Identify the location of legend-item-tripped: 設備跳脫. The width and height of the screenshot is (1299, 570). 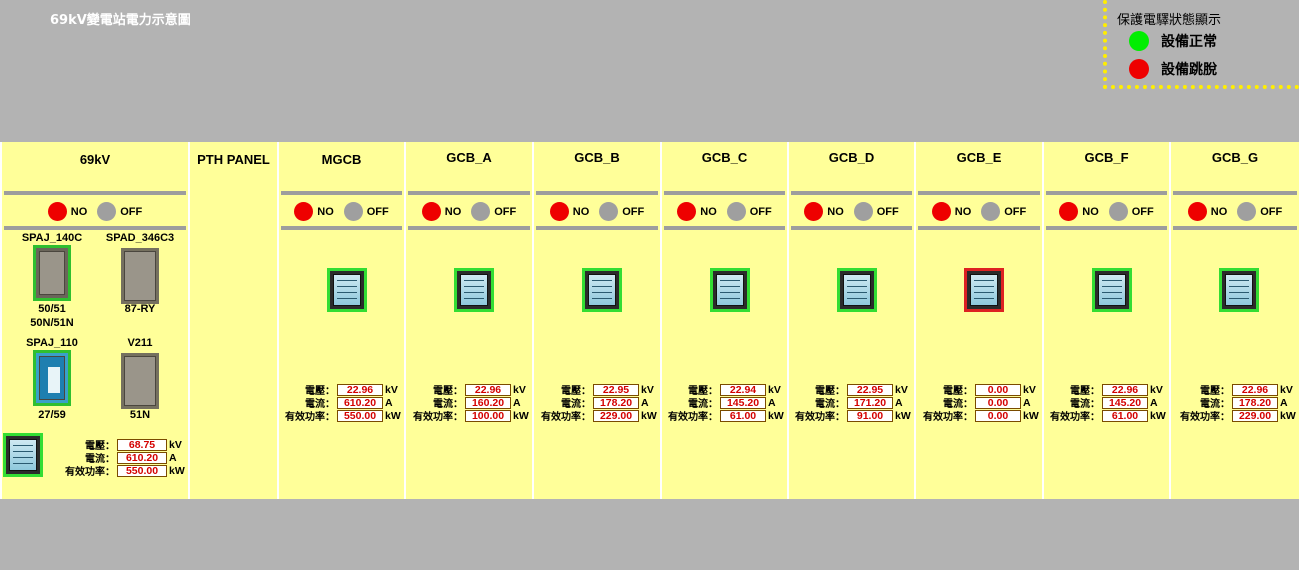
(1173, 69).